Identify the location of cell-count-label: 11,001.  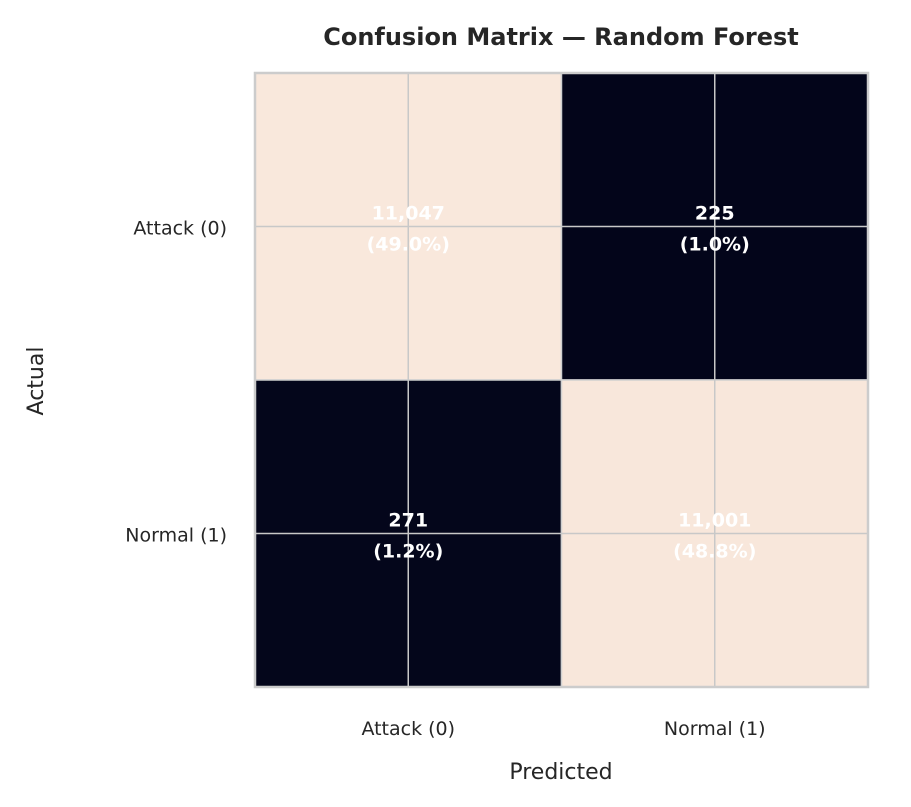
(714, 521).